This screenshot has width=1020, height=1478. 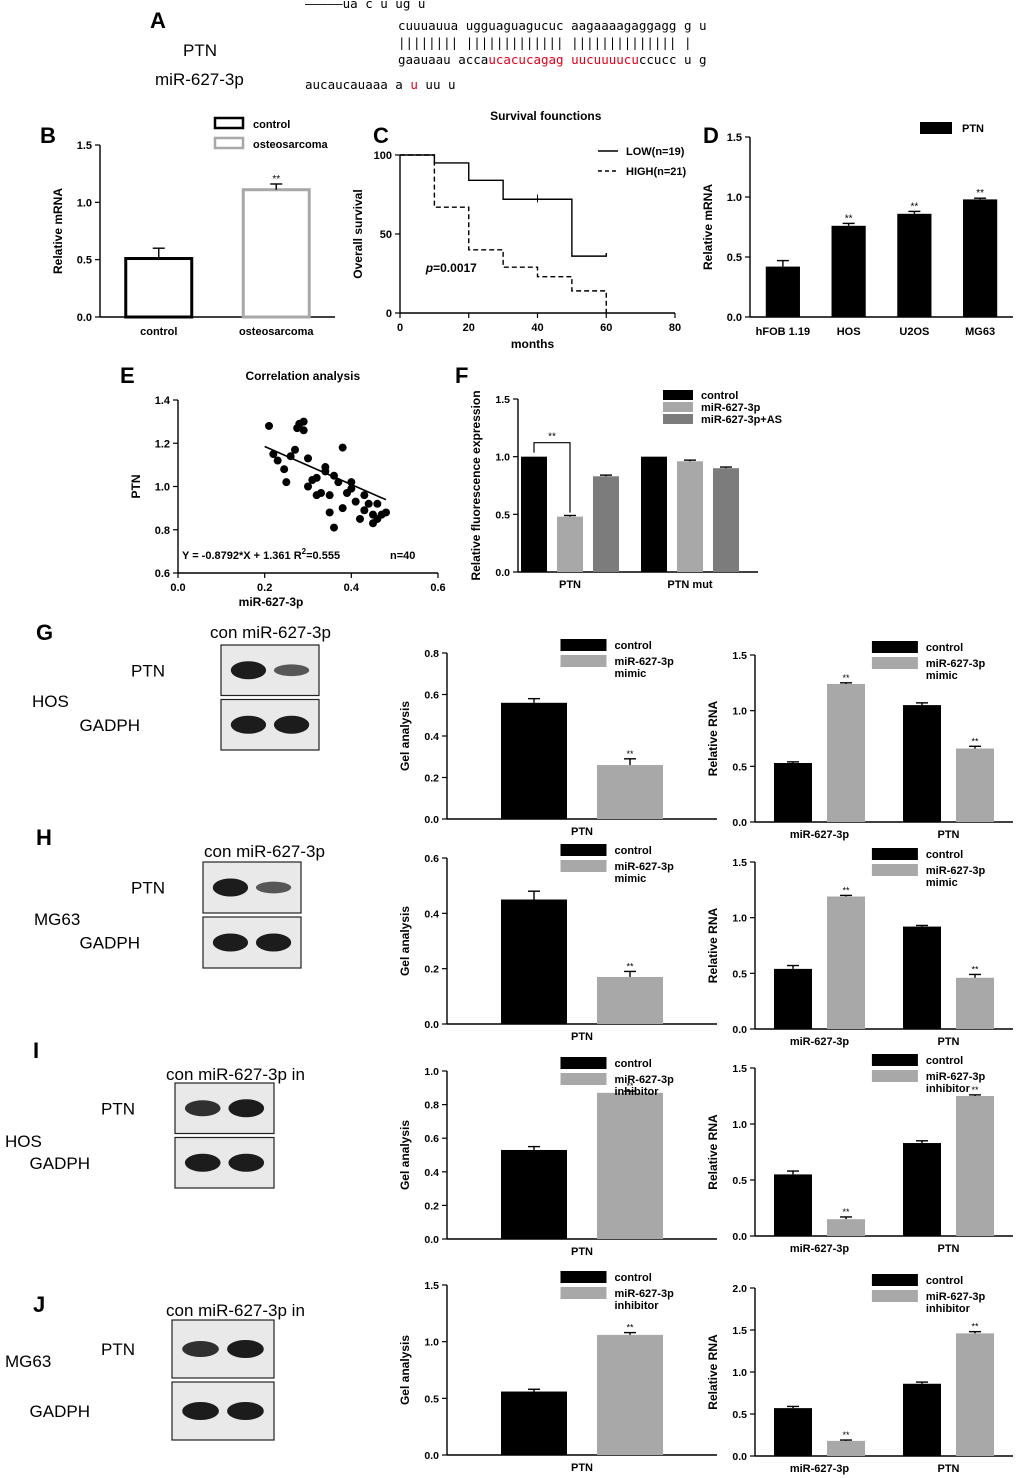 I want to click on y-tick-label: 1.5, so click(x=734, y=138).